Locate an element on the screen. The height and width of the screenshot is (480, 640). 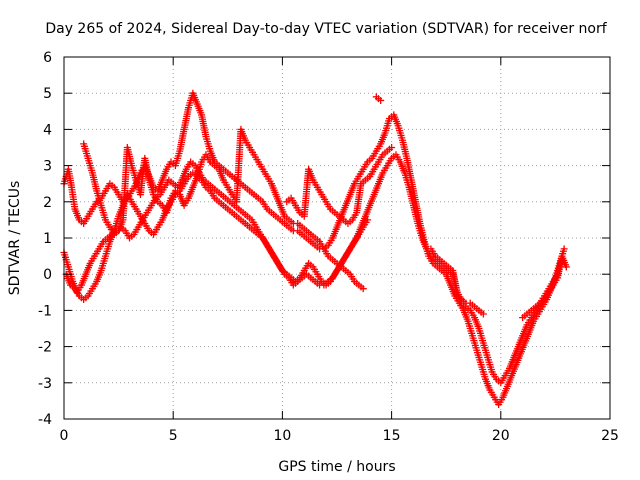
x-tick-label: 25 is located at coordinates (610, 436).